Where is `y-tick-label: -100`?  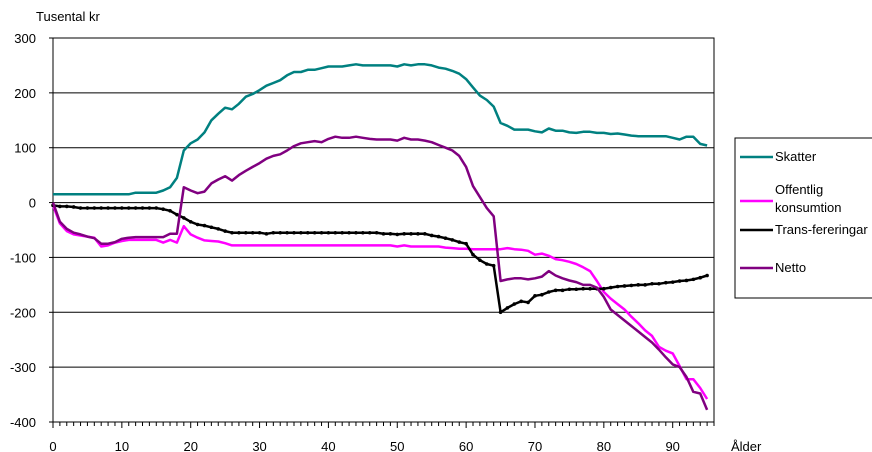
y-tick-label: -100 is located at coordinates (23, 257).